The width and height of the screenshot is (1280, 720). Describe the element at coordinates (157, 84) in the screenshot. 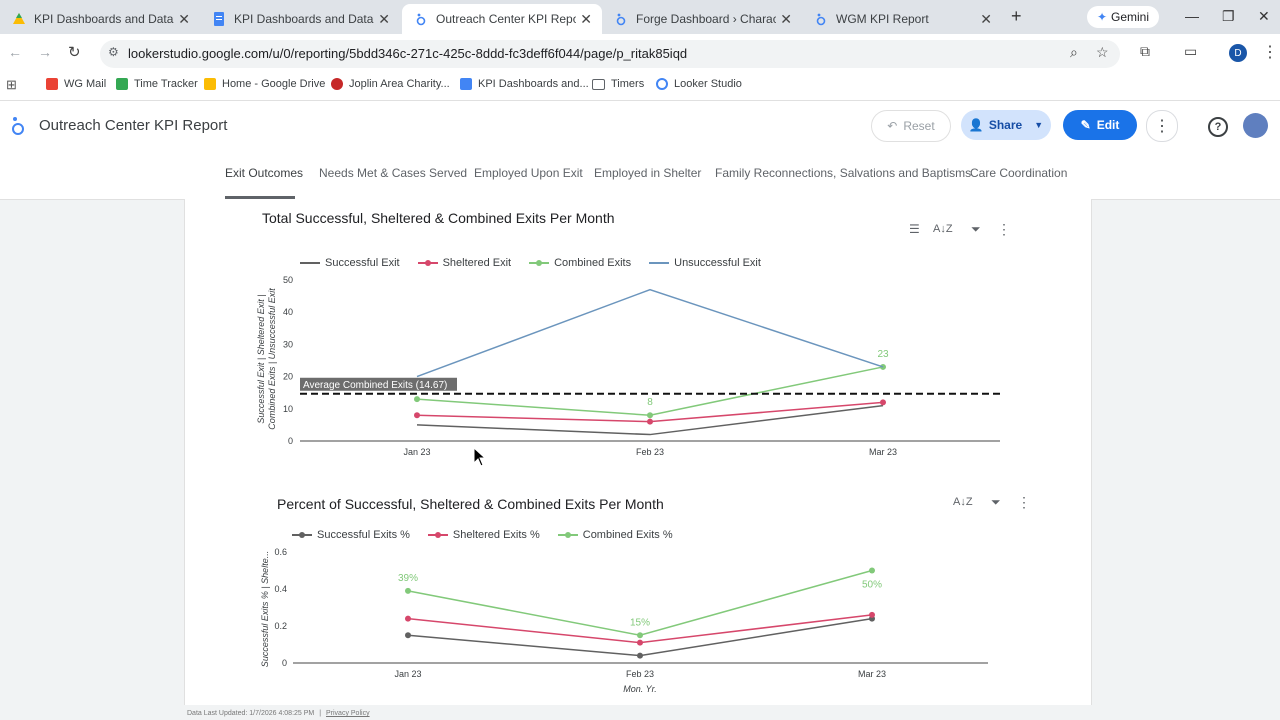

I see `bookmark-item: Time Tracker` at that location.